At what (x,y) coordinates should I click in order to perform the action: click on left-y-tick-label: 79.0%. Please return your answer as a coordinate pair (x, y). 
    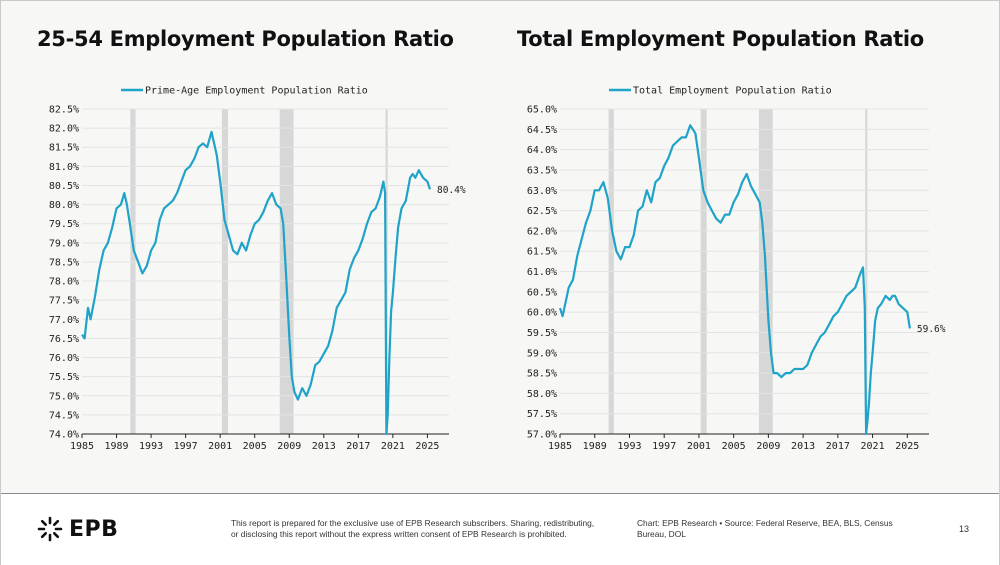
    Looking at the image, I should click on (64, 243).